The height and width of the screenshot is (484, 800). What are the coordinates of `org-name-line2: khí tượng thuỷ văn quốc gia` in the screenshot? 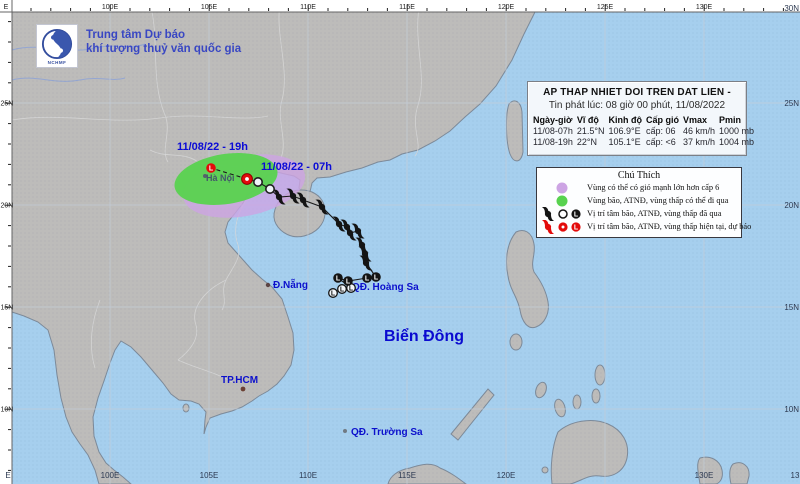 It's located at (164, 49).